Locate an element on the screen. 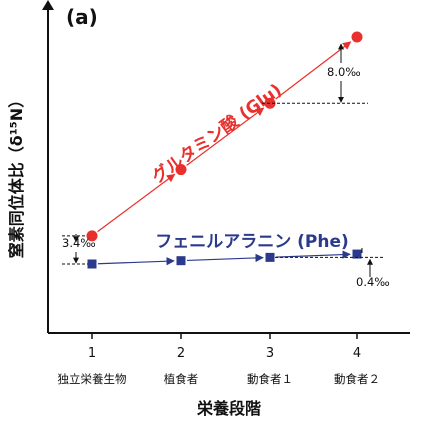 This screenshot has height=426, width=426. annotation-8-0: 8.0‰ is located at coordinates (344, 72).